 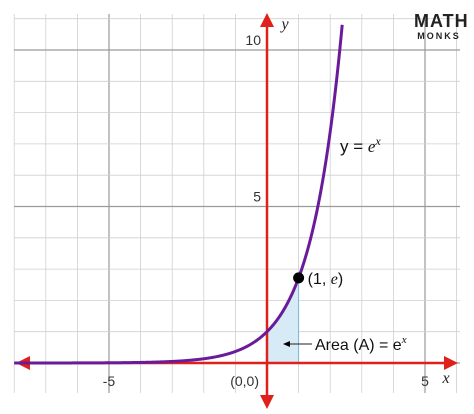 I want to click on x-tick-label: -5, so click(x=109, y=381).